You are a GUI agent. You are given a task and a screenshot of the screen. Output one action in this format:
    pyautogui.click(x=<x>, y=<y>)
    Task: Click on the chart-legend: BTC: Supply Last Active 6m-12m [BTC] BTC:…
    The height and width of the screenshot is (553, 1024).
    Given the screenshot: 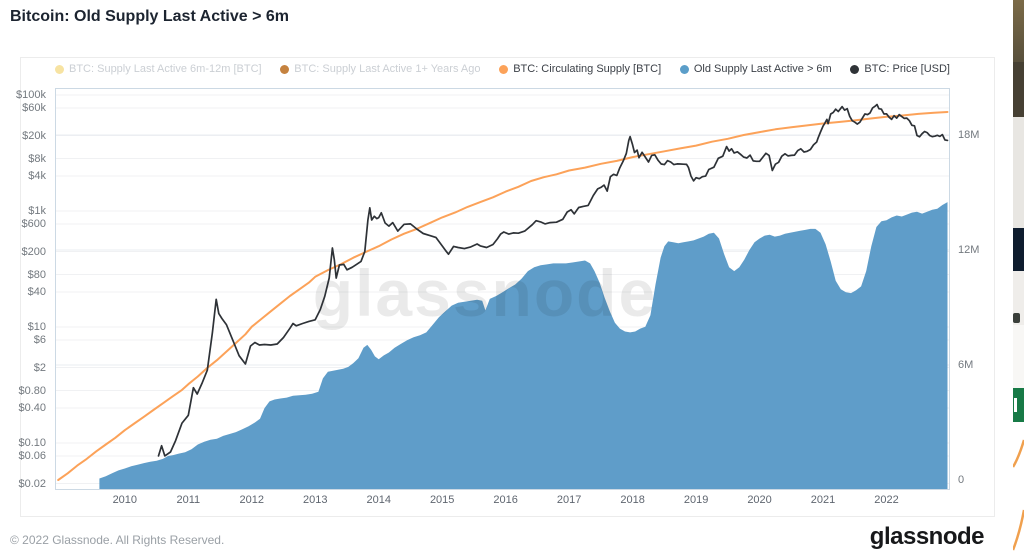 What is the action you would take?
    pyautogui.click(x=502, y=69)
    